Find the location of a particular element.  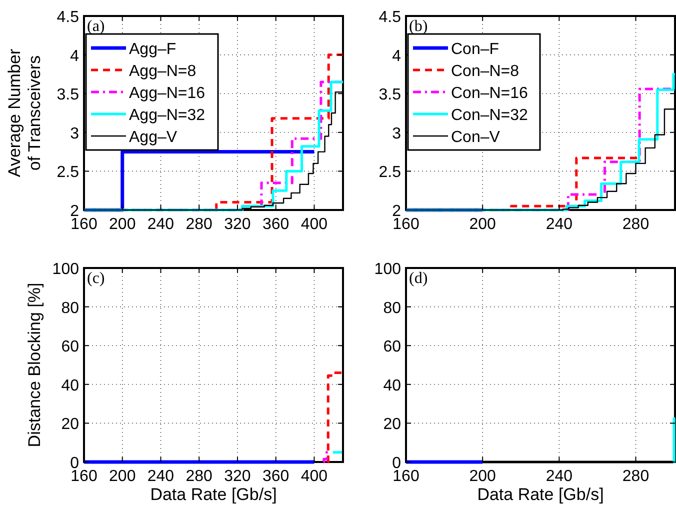

y-axis-title: Distance Blocking [%] is located at coordinates (34, 365).